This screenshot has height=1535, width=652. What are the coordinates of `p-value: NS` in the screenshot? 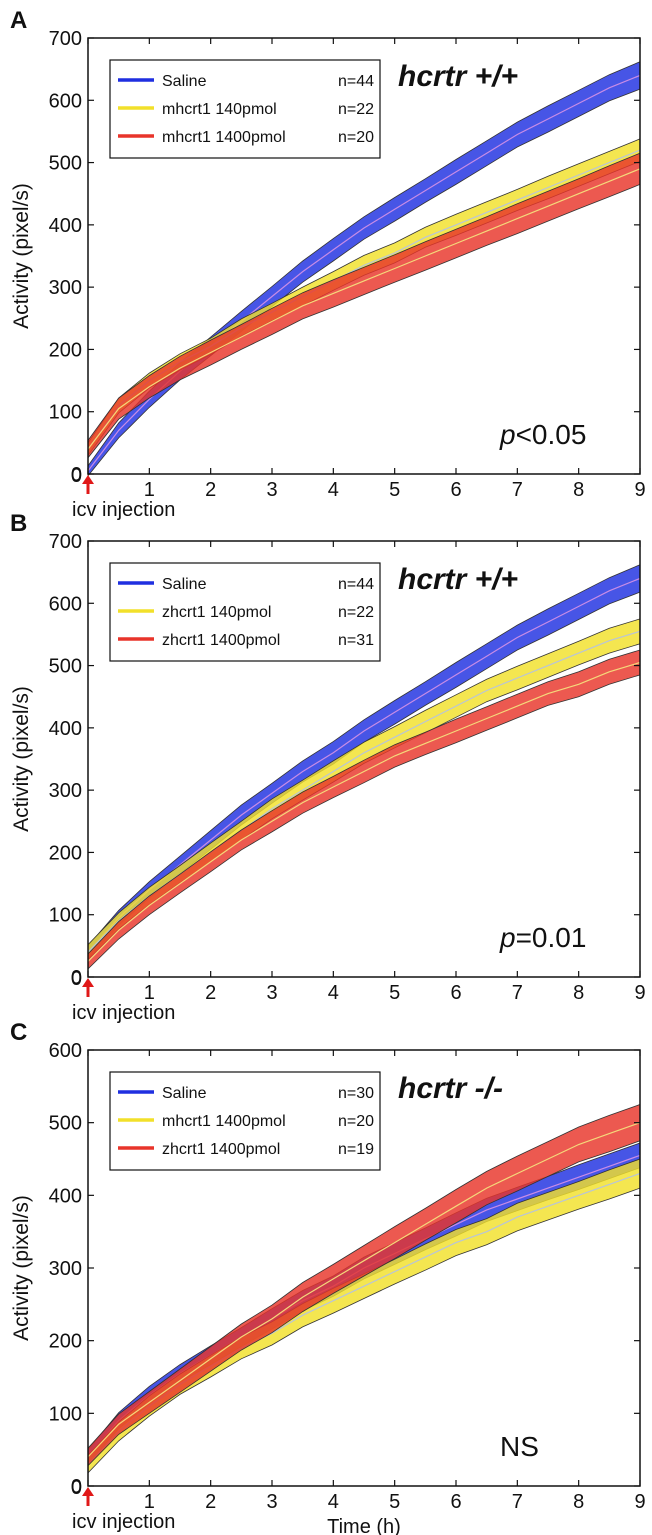 It's located at (519, 1446).